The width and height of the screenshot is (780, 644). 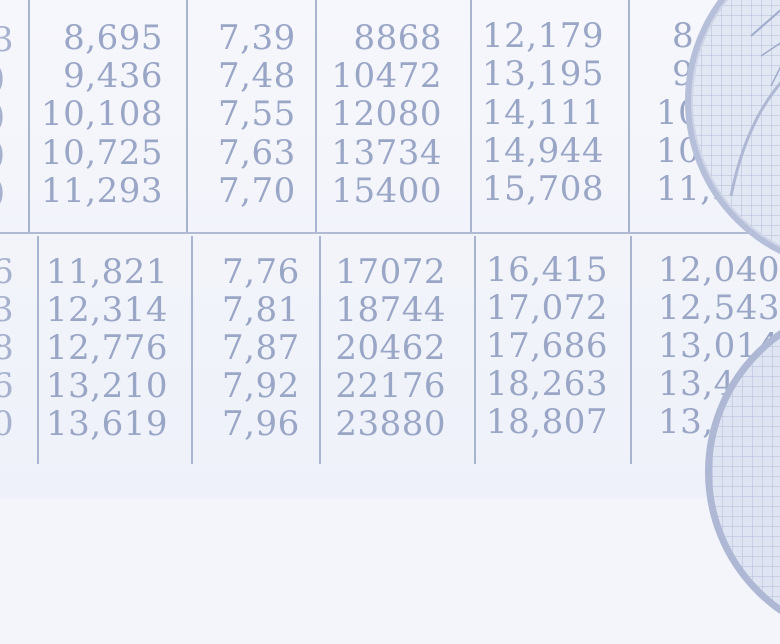 I want to click on table-cell: 8,695, so click(x=113, y=38).